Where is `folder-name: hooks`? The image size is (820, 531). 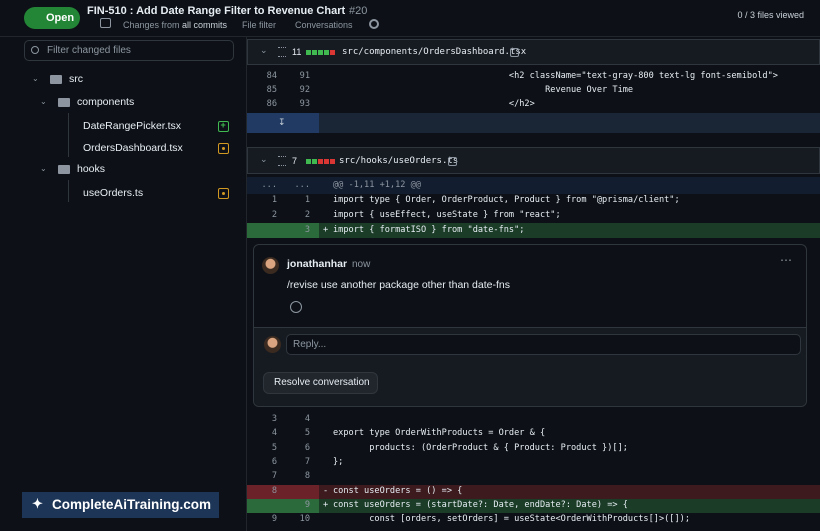 folder-name: hooks is located at coordinates (91, 169).